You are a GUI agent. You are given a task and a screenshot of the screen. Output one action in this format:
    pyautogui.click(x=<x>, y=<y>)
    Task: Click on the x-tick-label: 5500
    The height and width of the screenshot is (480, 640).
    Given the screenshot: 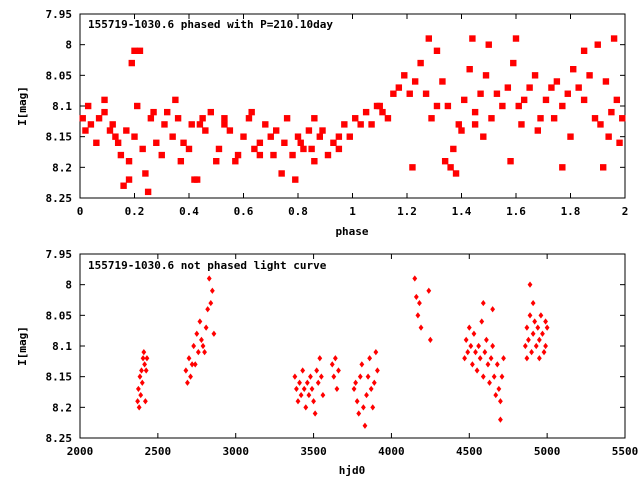 What is the action you would take?
    pyautogui.click(x=625, y=451)
    